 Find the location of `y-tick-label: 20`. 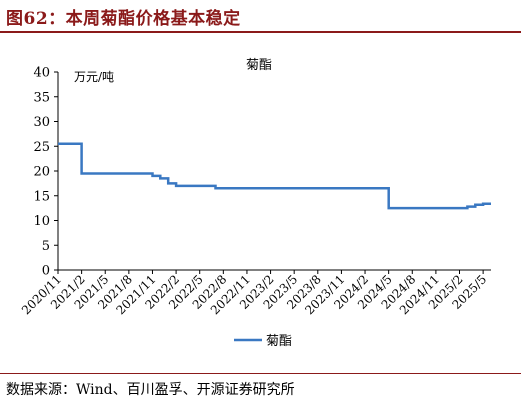

y-tick-label: 20 is located at coordinates (41, 172).